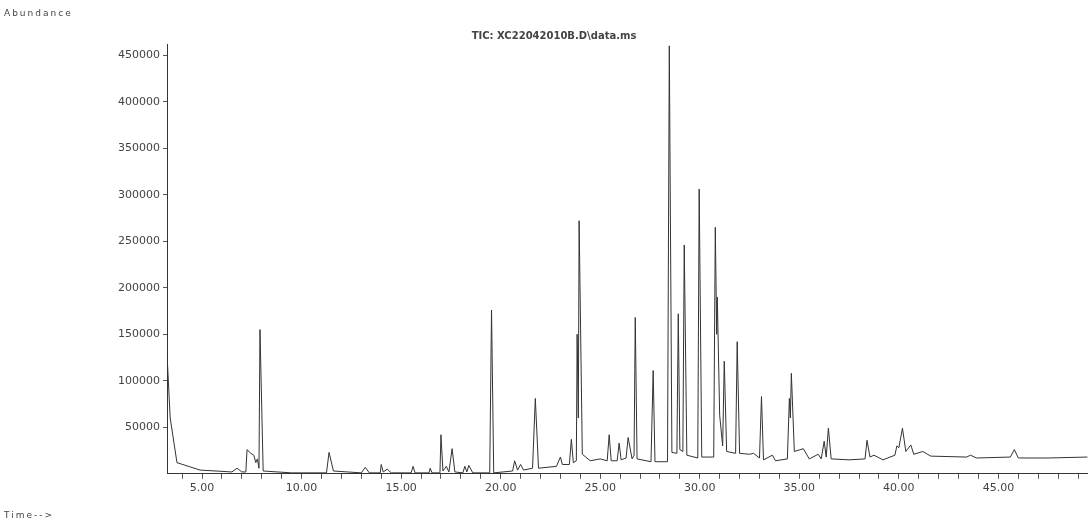 The image size is (1088, 526). Describe the element at coordinates (139, 334) in the screenshot. I see `y-tick-label: 150000` at that location.